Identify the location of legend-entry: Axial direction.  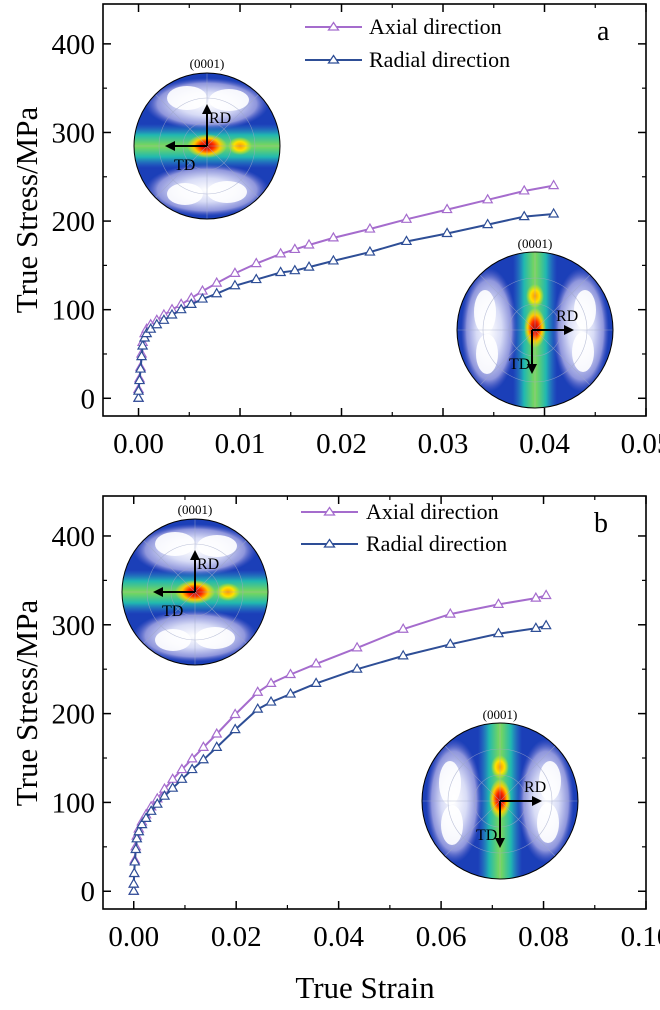
(400, 511).